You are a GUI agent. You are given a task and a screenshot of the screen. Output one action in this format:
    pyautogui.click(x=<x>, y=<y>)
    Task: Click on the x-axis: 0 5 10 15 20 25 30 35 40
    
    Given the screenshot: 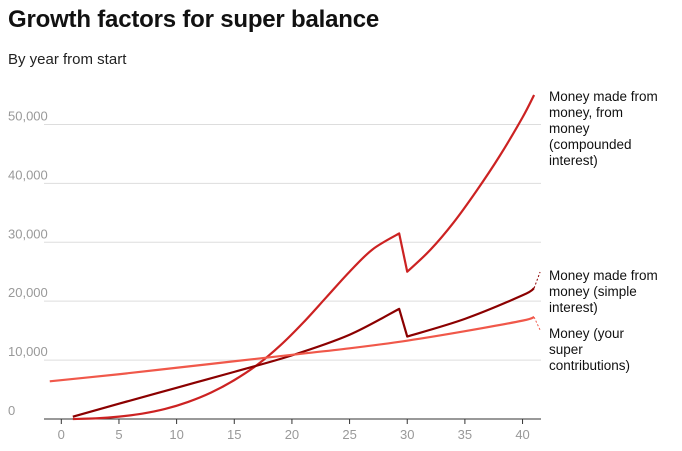 What is the action you would take?
    pyautogui.click(x=292, y=430)
    